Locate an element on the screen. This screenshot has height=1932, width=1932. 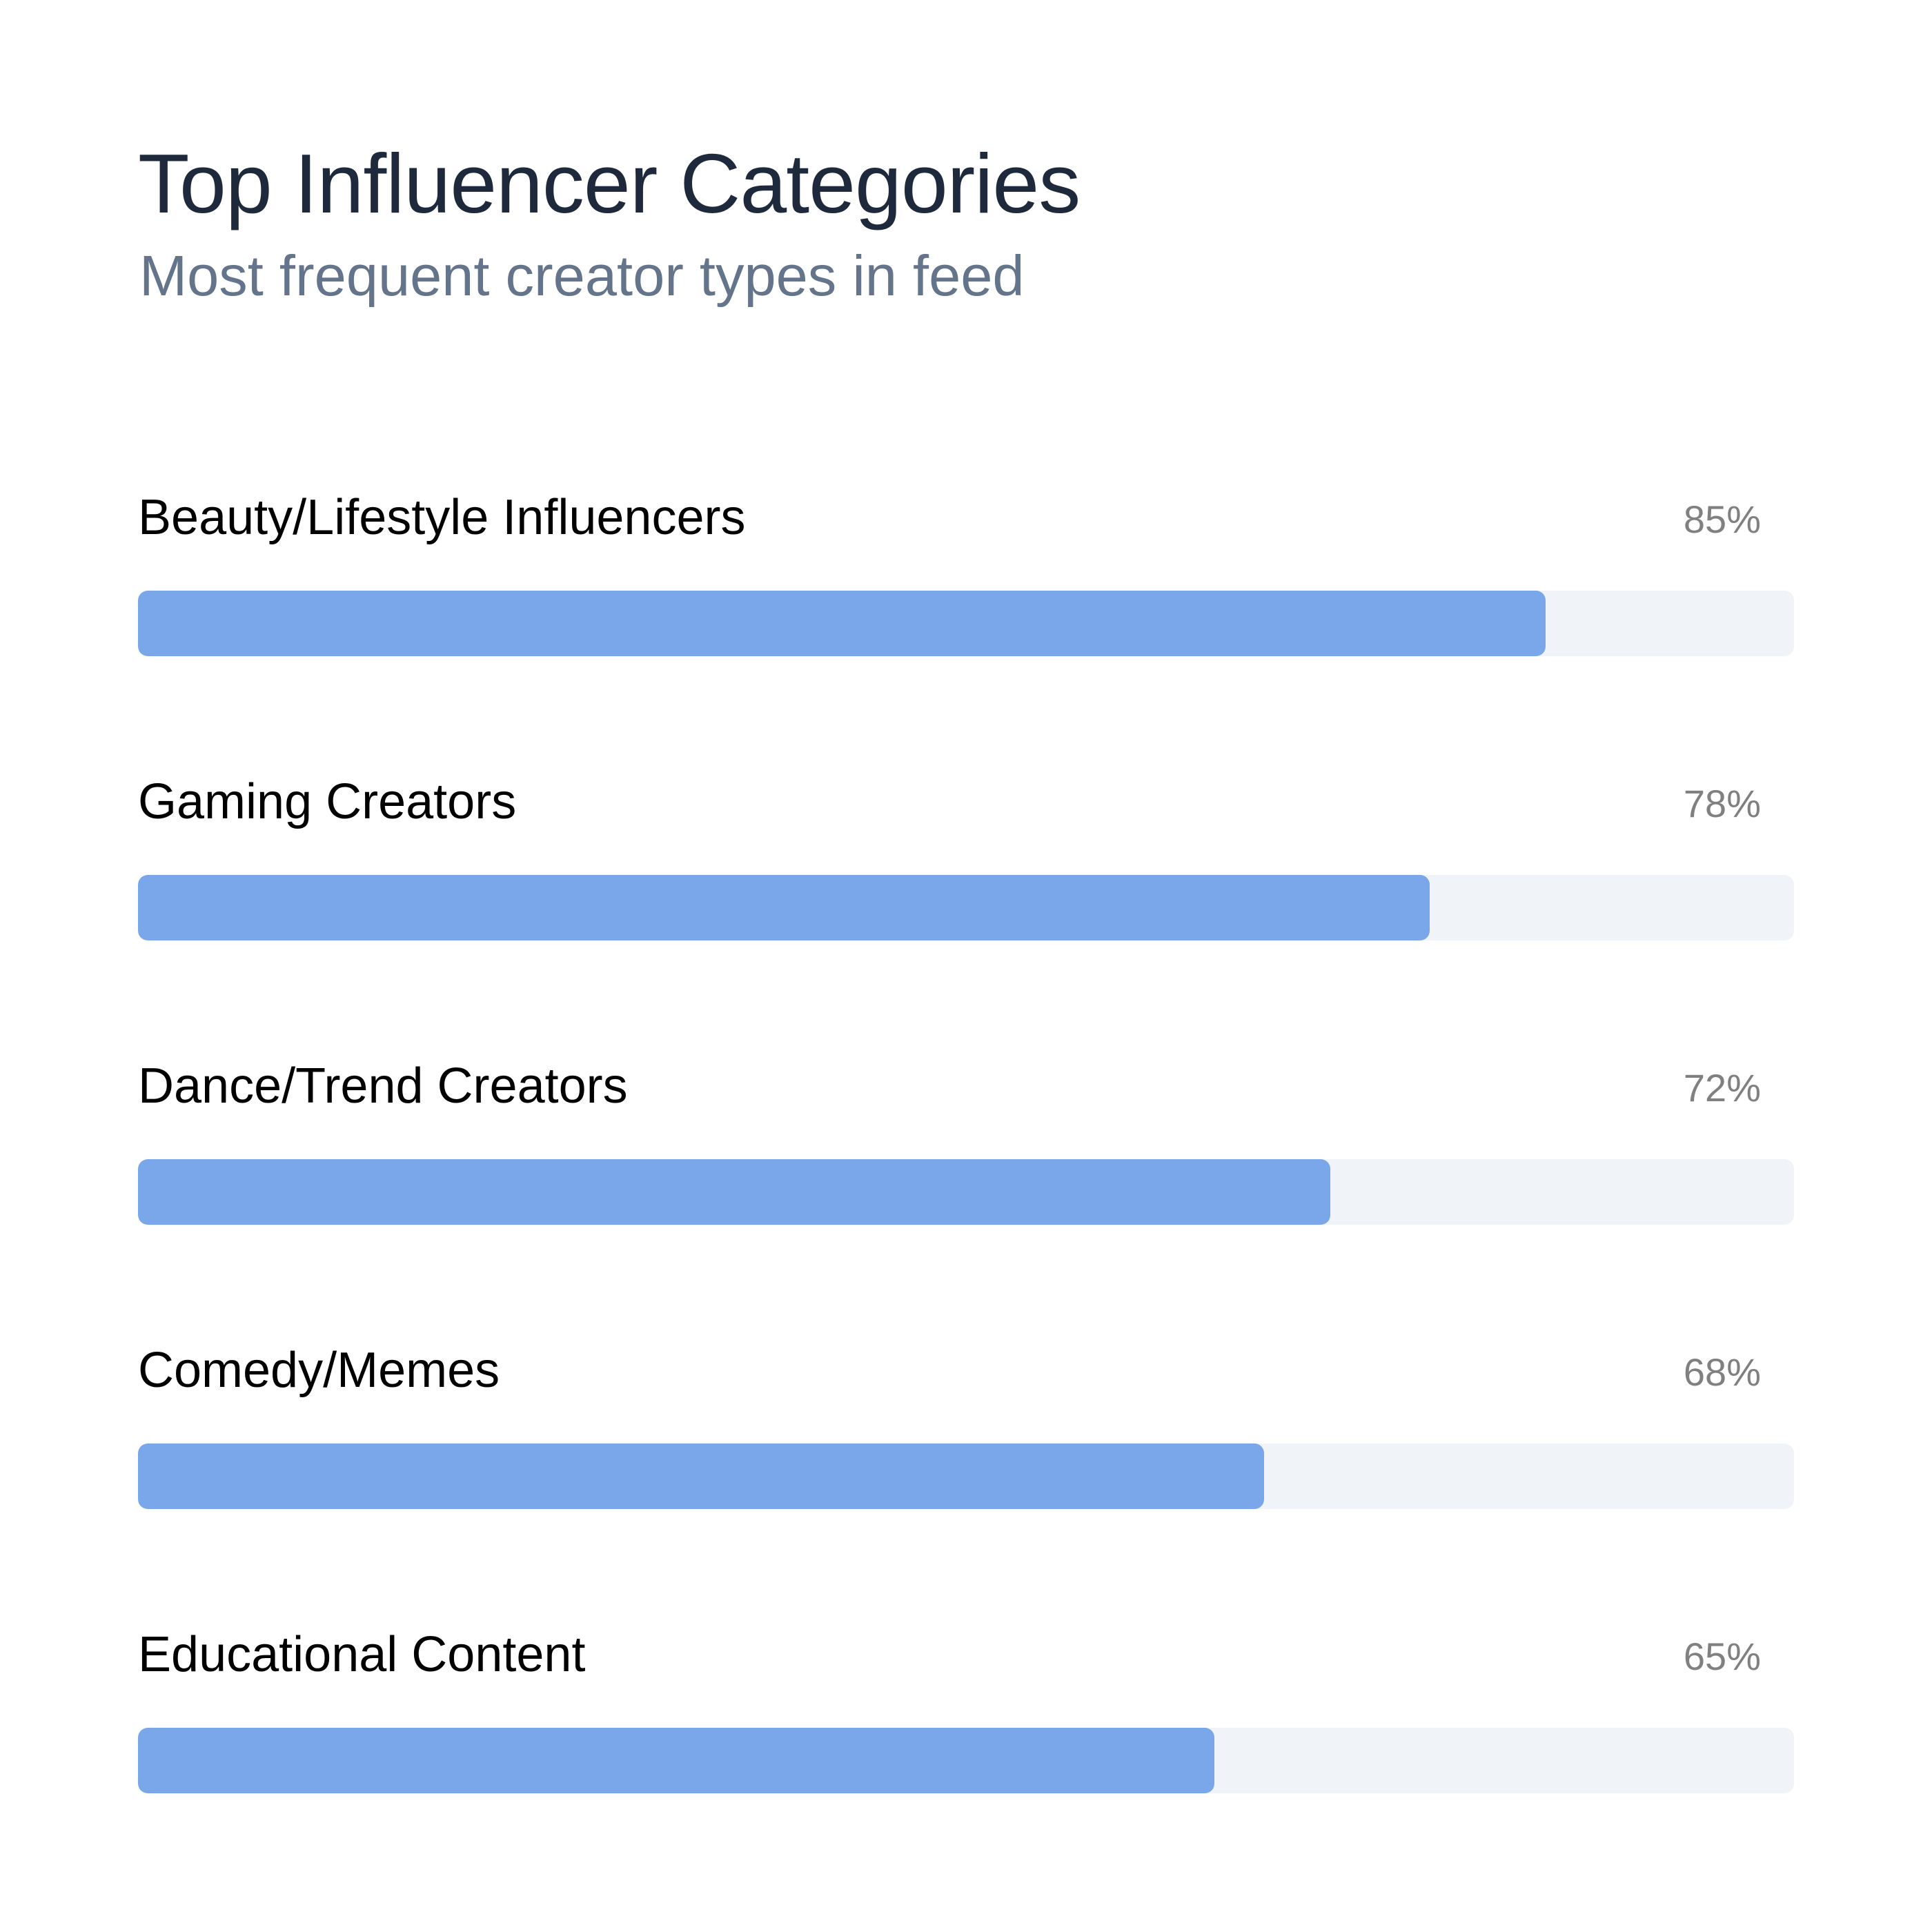
bar-row: Educational Content 65% is located at coordinates (966, 1755).